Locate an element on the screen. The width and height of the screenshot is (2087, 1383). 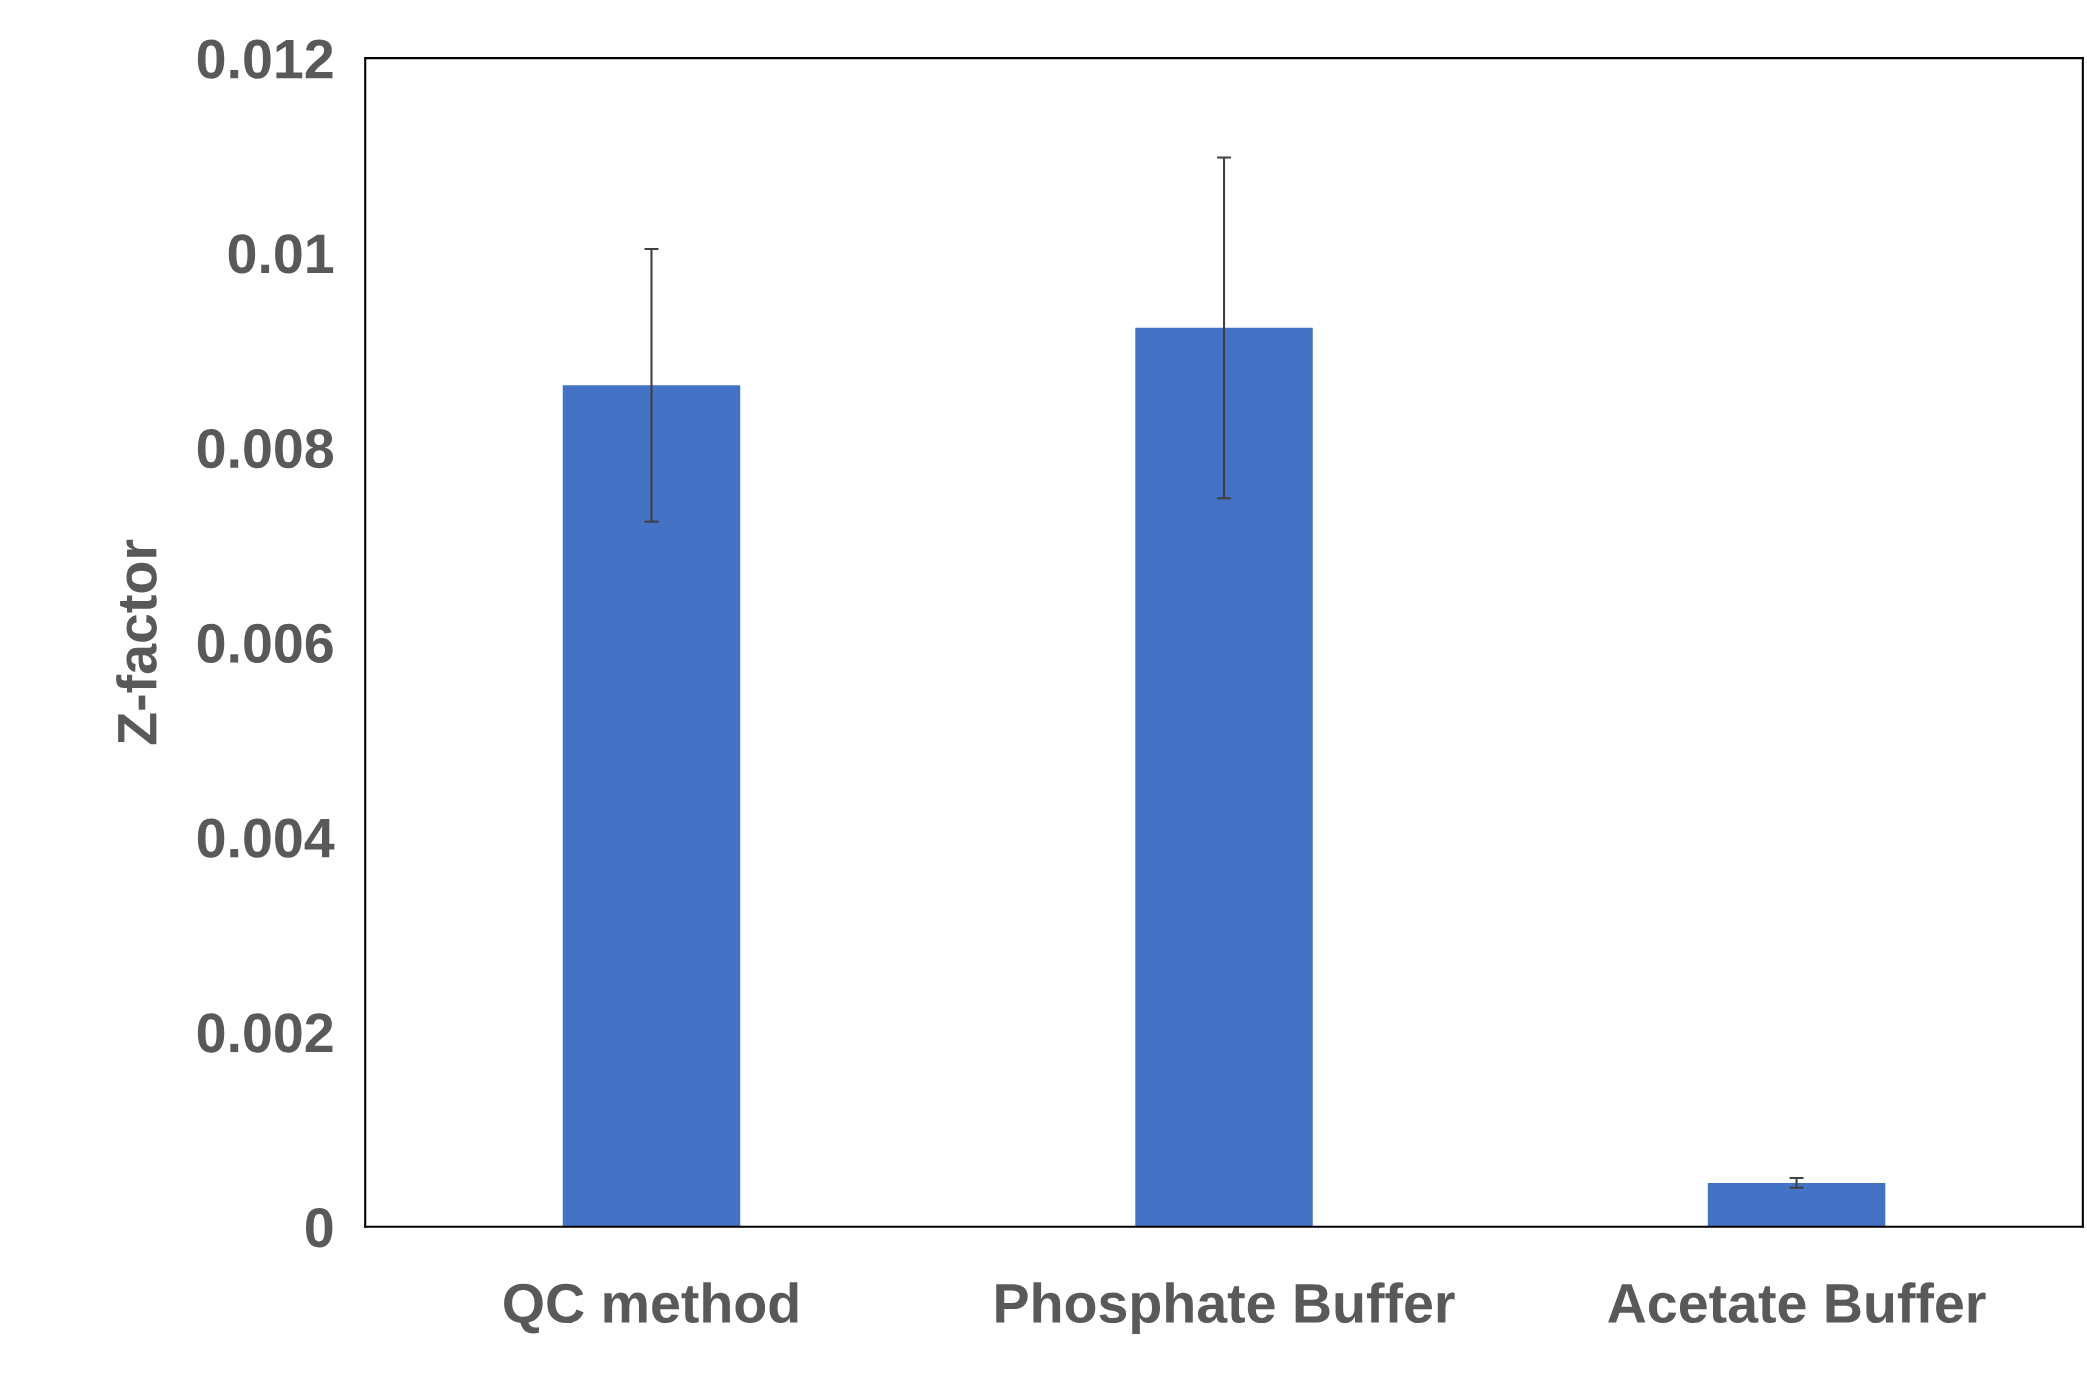
y-axis-title: Z-factor is located at coordinates (136, 642).